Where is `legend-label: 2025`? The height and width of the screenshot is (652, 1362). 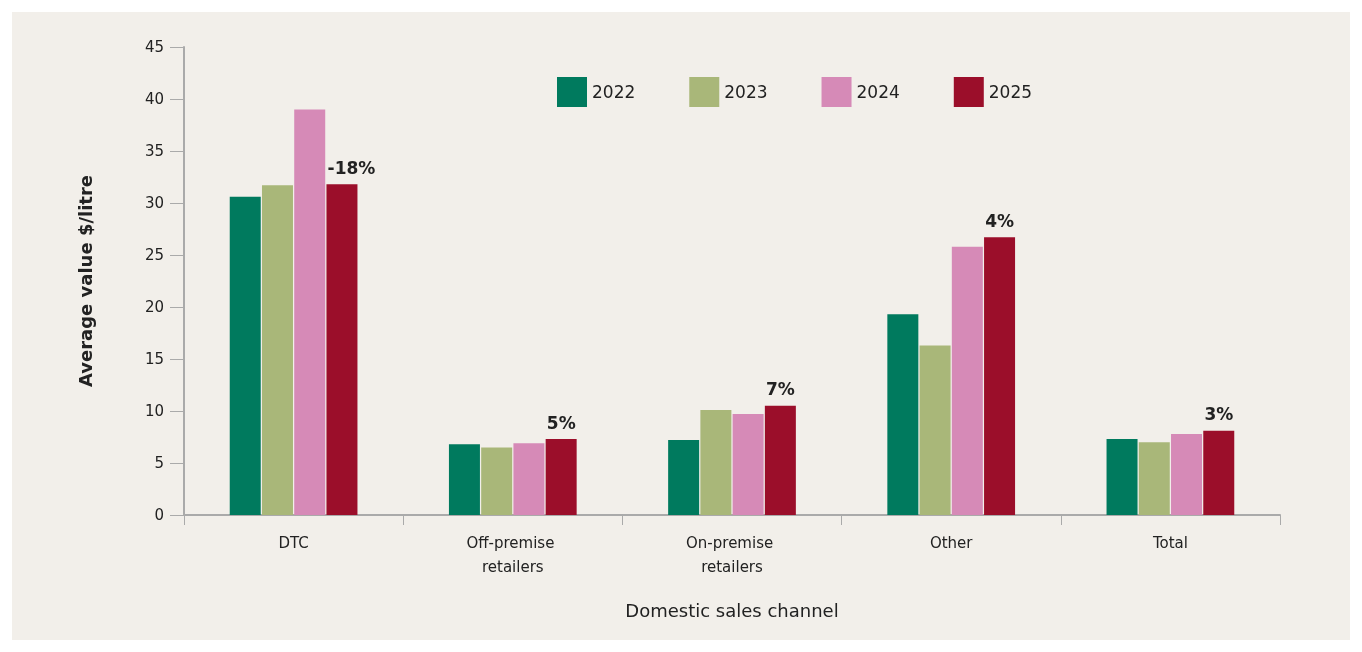
legend-label: 2025 is located at coordinates (1010, 92).